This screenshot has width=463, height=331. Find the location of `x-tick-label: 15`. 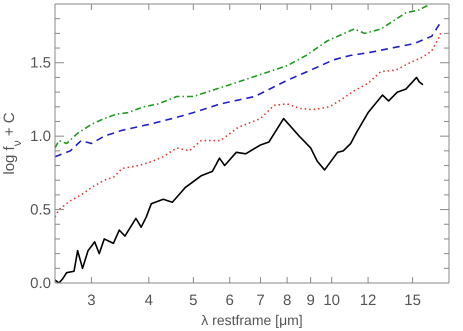

x-tick-label: 15 is located at coordinates (412, 300).